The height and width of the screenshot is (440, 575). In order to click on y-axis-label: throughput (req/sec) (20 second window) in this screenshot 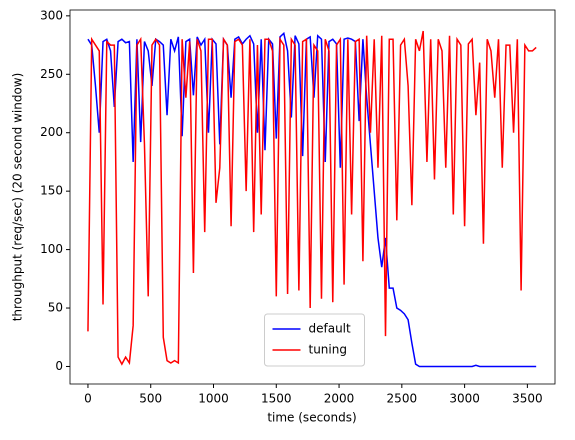, I will do `click(18, 197)`.